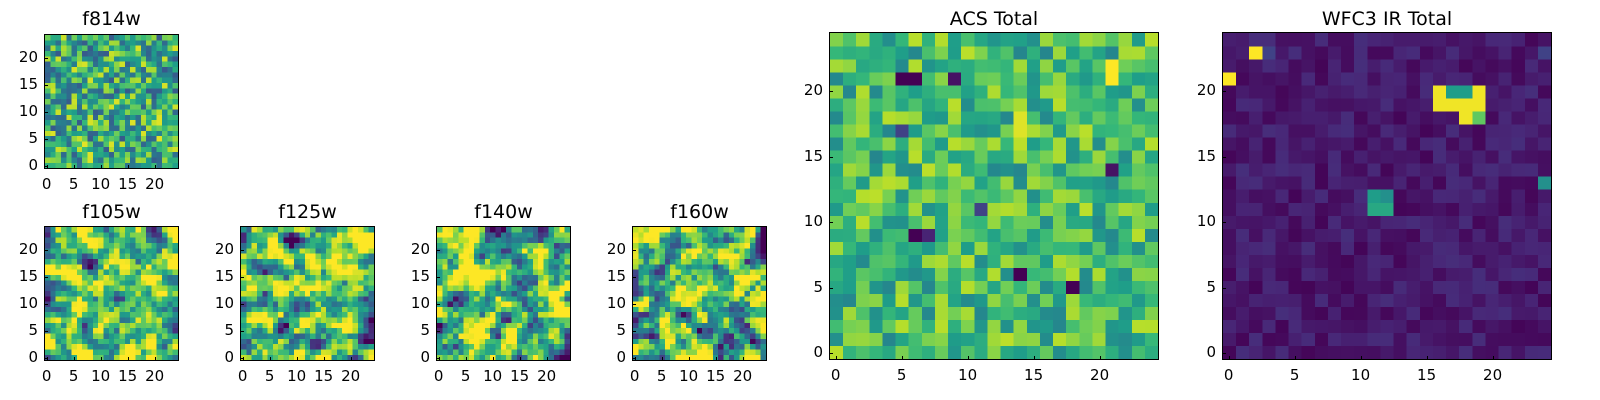 Image resolution: width=1600 pixels, height=400 pixels. I want to click on y-tick-label: 15, so click(28, 276).